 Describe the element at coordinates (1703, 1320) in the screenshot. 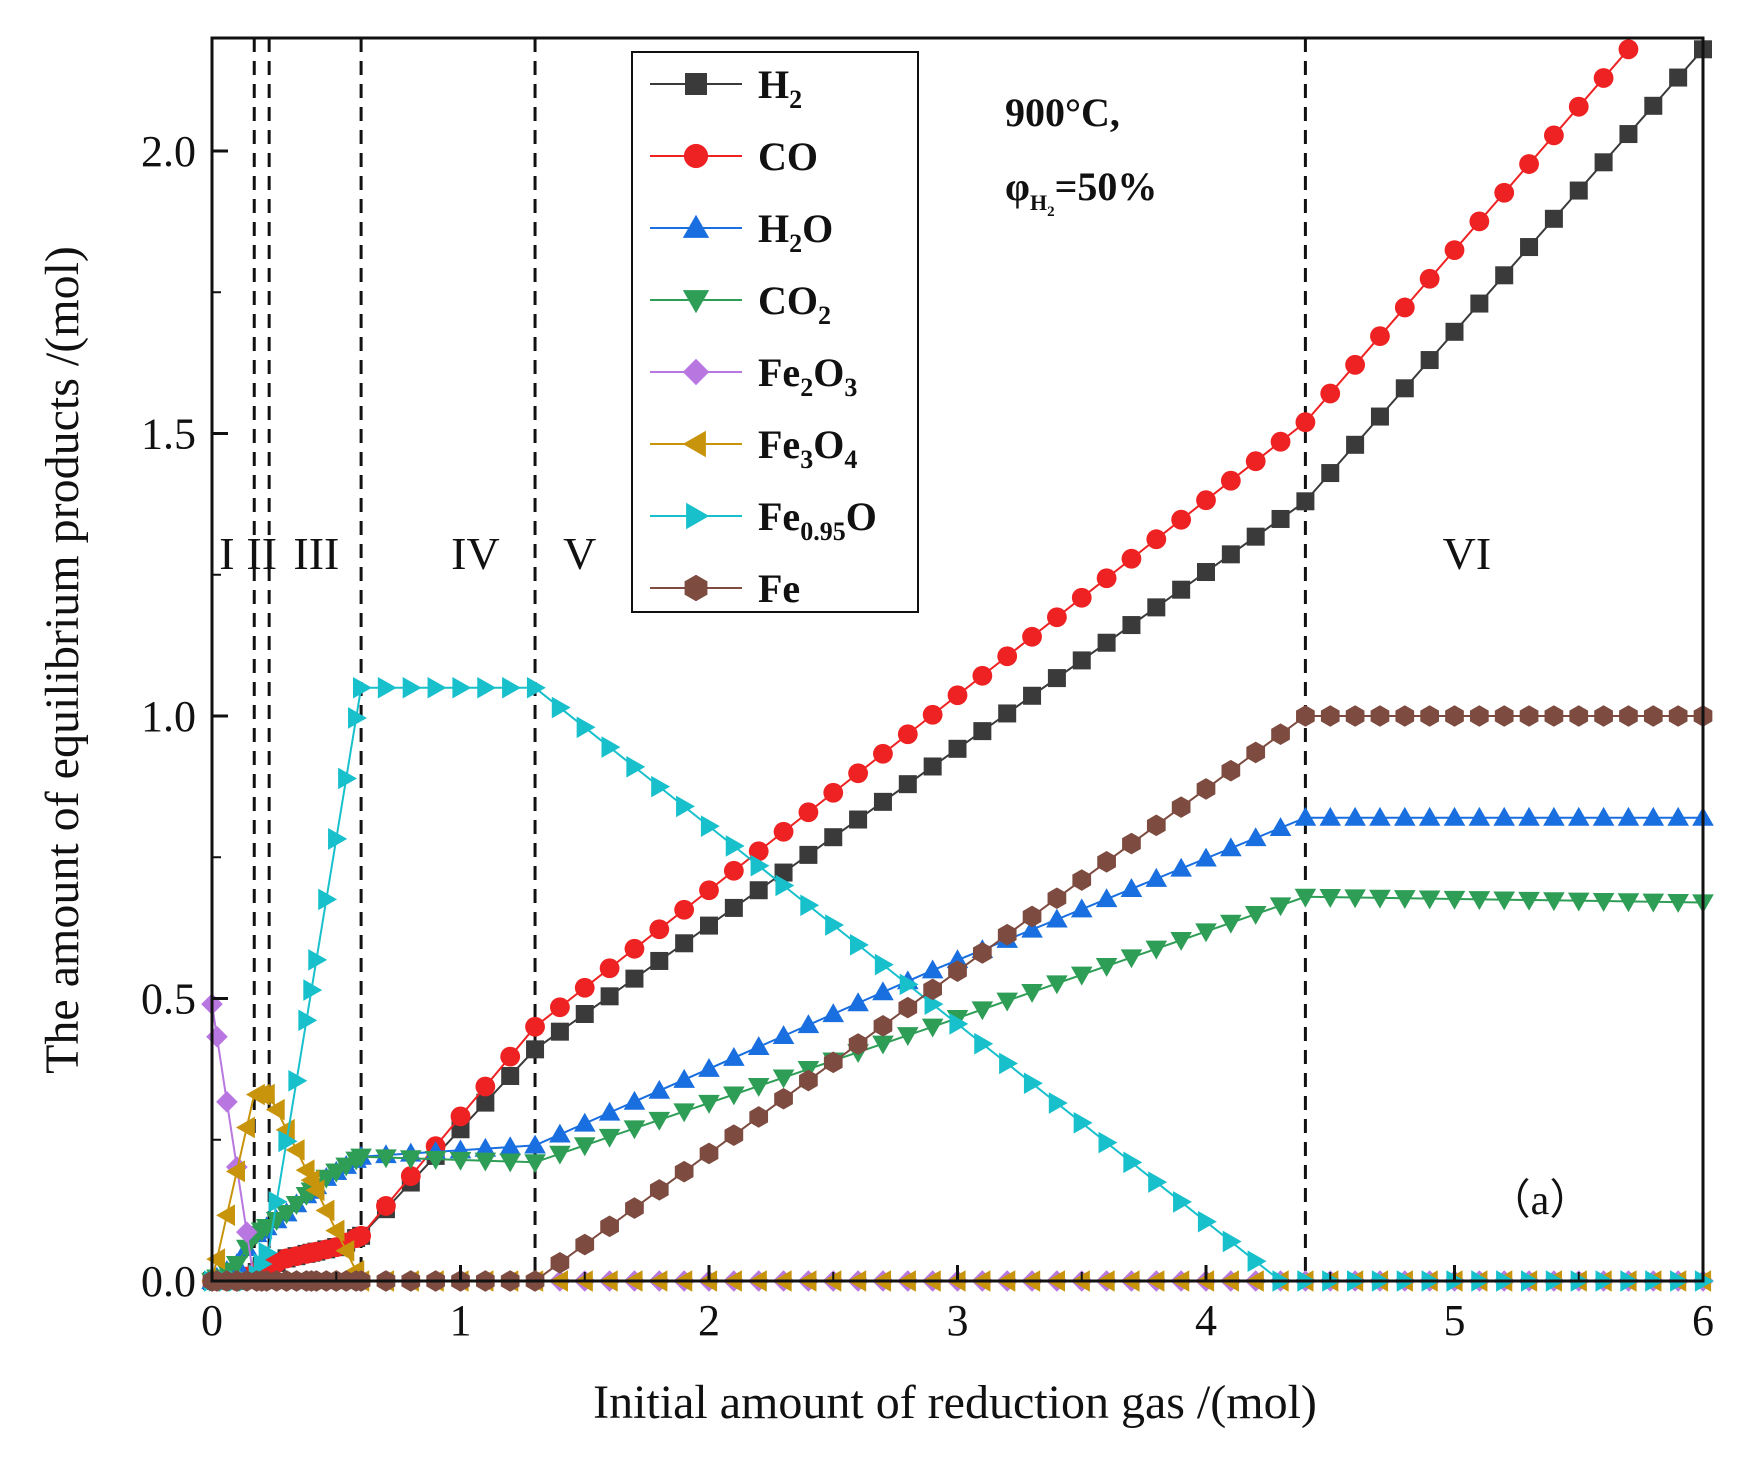

I see `x-tick-label: 6` at that location.